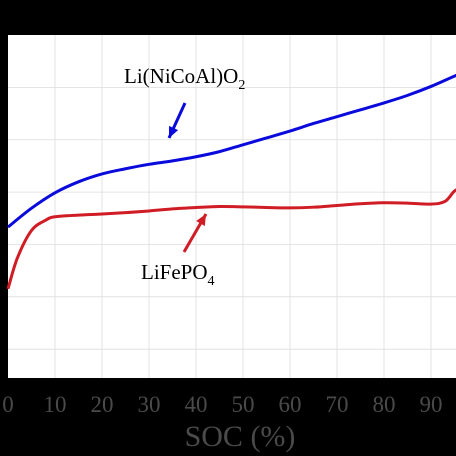 The image size is (456, 456). Describe the element at coordinates (55, 404) in the screenshot. I see `x-tick-label: 10` at that location.